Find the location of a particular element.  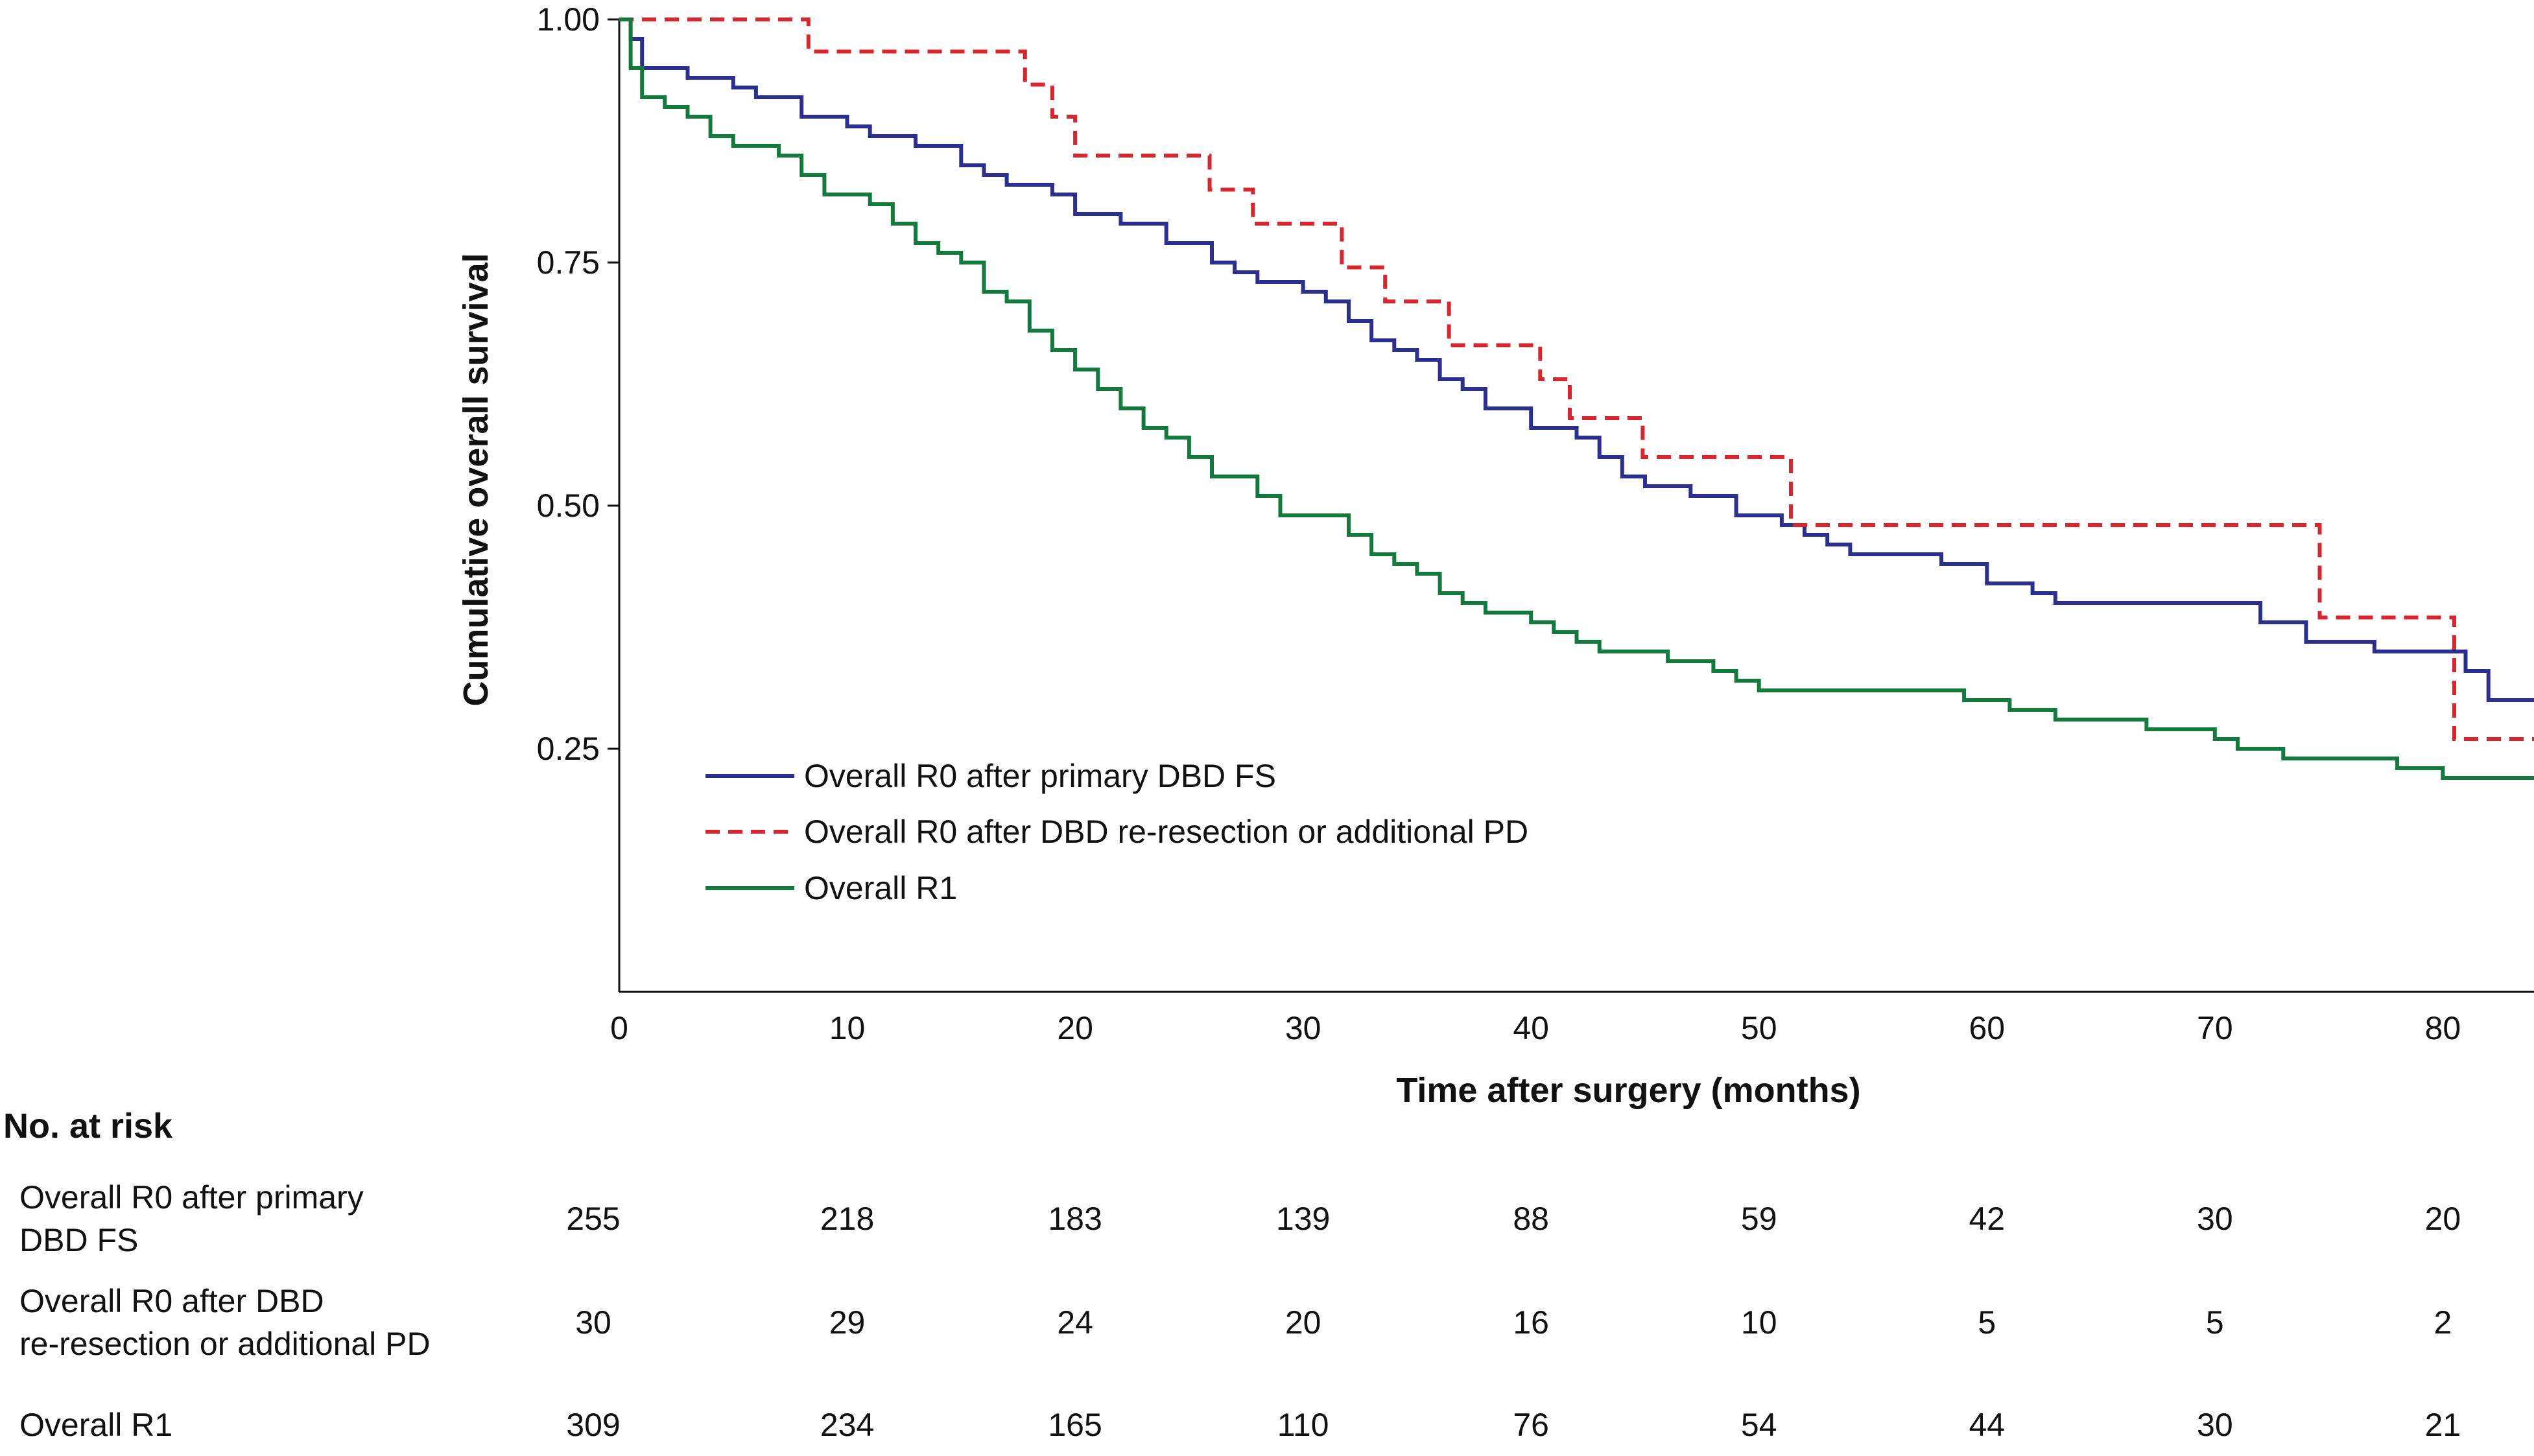

risk-row-label: DBD FS is located at coordinates (78, 1240).